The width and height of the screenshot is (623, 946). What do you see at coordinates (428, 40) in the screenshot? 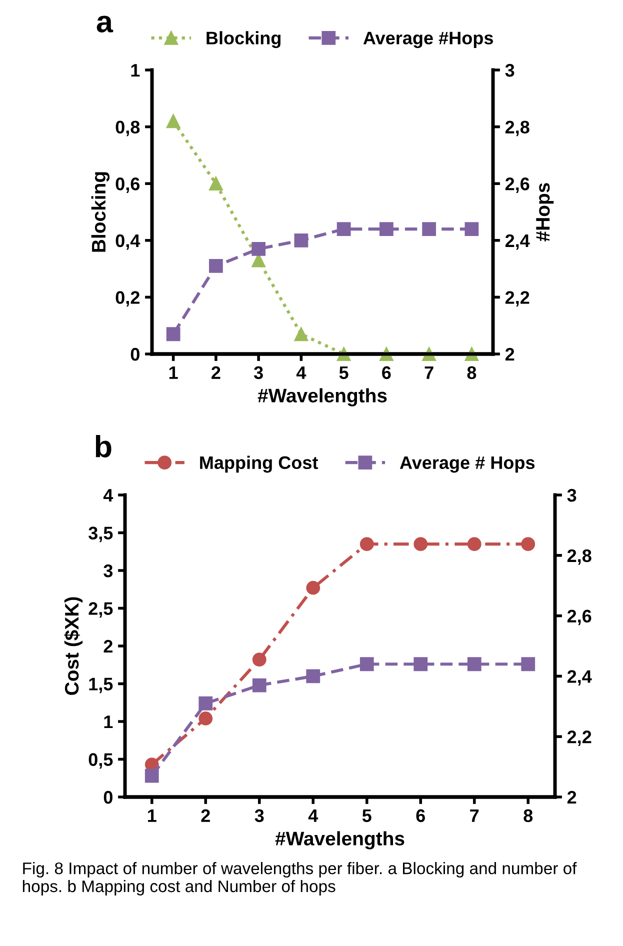
I see `legend-label: Average #Hops` at bounding box center [428, 40].